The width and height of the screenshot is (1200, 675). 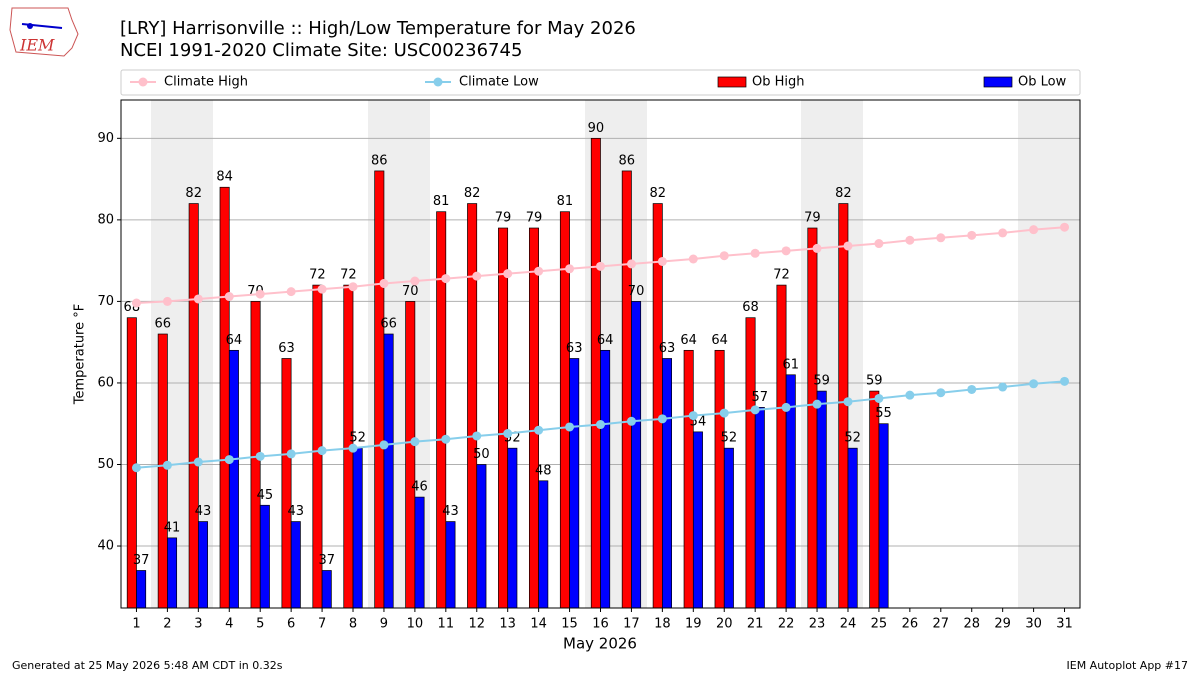 I want to click on bar-value-label: 81, so click(x=441, y=201).